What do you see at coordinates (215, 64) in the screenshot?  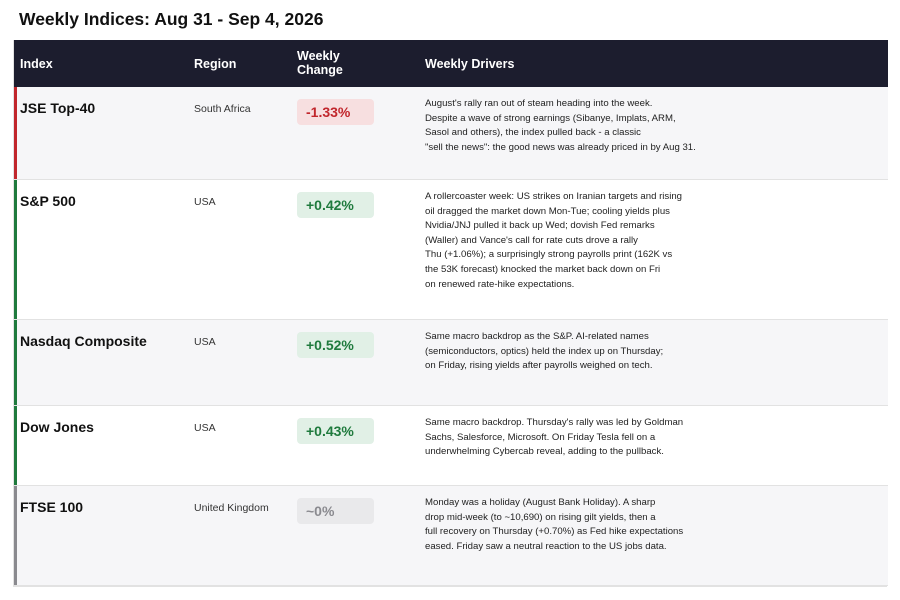 I see `header-region: Region` at bounding box center [215, 64].